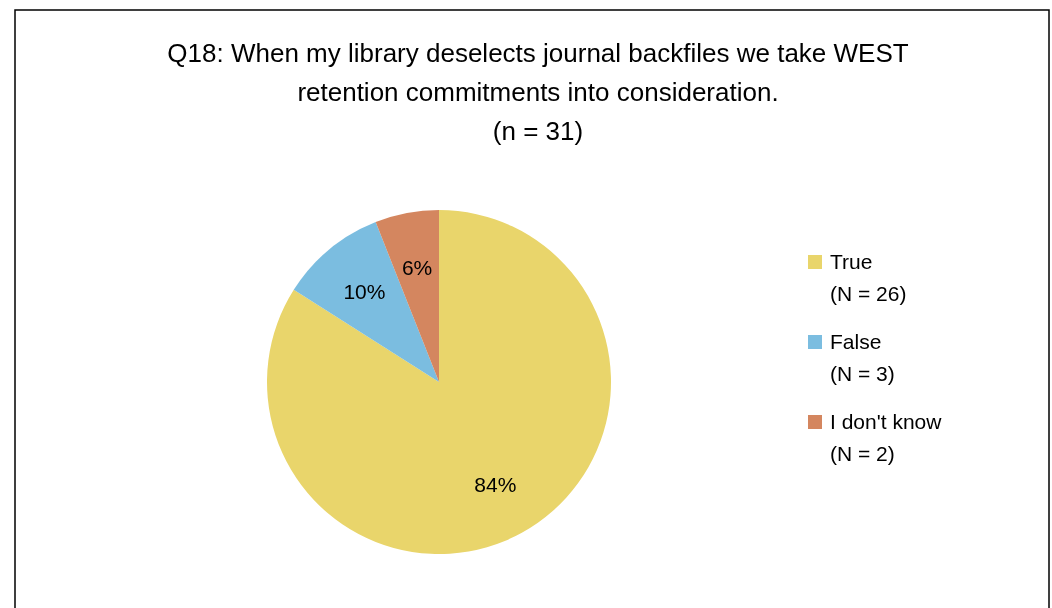  Describe the element at coordinates (886, 438) in the screenshot. I see `legend-label: I don't know (N = 2)` at that location.